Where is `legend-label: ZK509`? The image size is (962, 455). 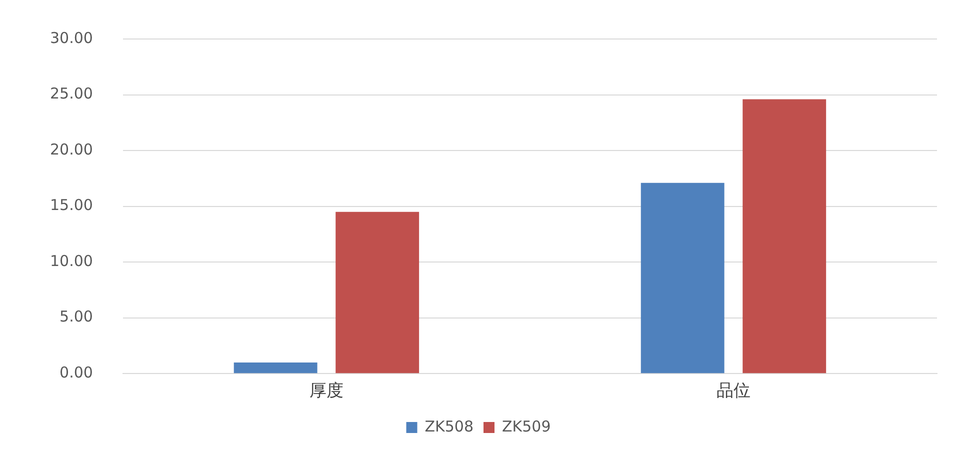 legend-label: ZK509 is located at coordinates (526, 426).